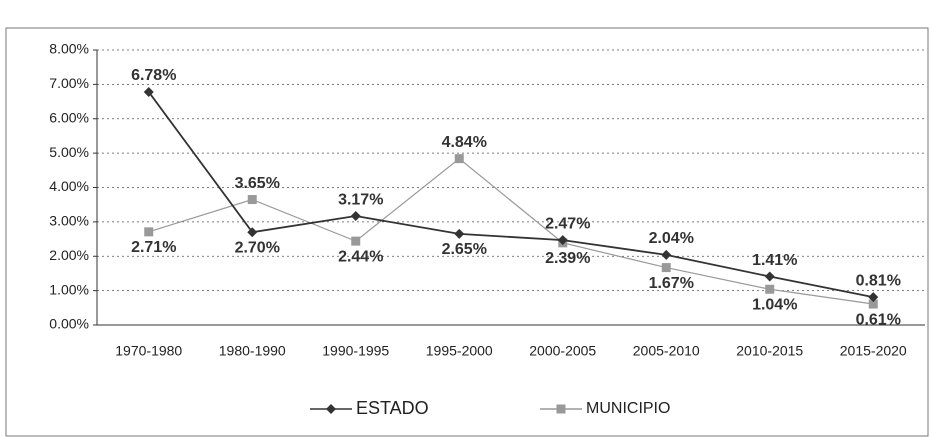 The height and width of the screenshot is (437, 932). What do you see at coordinates (148, 351) in the screenshot?
I see `x-tick-label: 1970-1980` at bounding box center [148, 351].